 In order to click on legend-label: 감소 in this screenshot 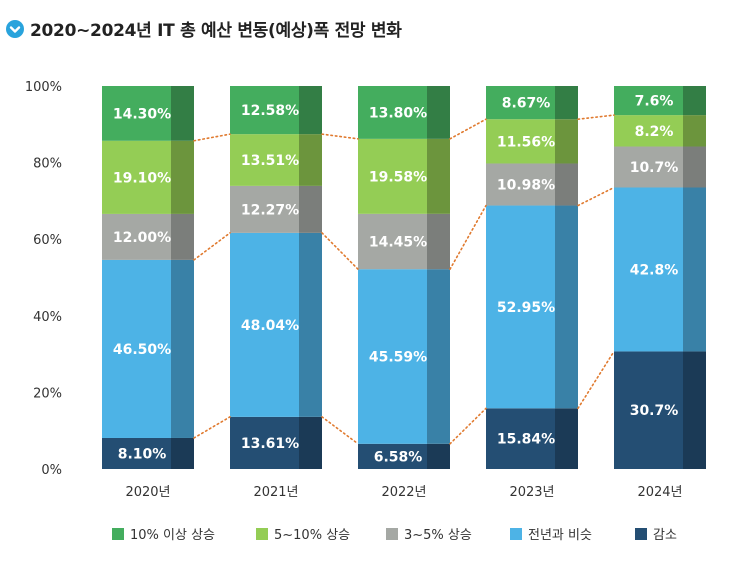, I will do `click(665, 535)`.